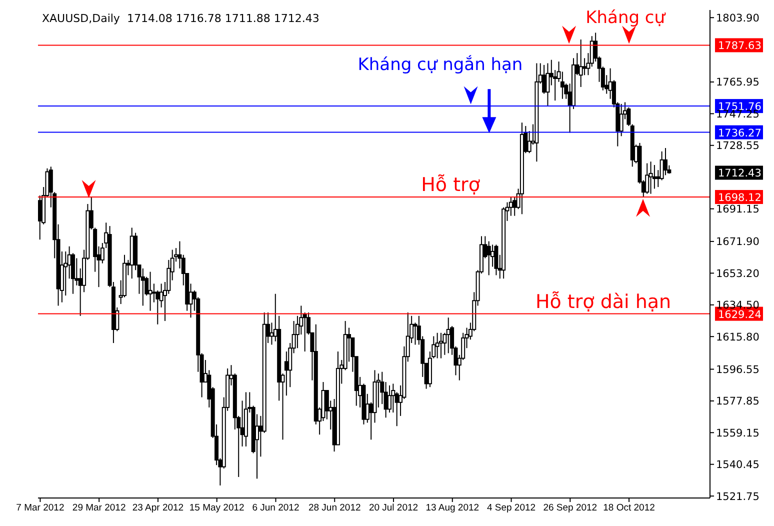  What do you see at coordinates (738, 82) in the screenshot?
I see `y-tick-label: 1765.95` at bounding box center [738, 82].